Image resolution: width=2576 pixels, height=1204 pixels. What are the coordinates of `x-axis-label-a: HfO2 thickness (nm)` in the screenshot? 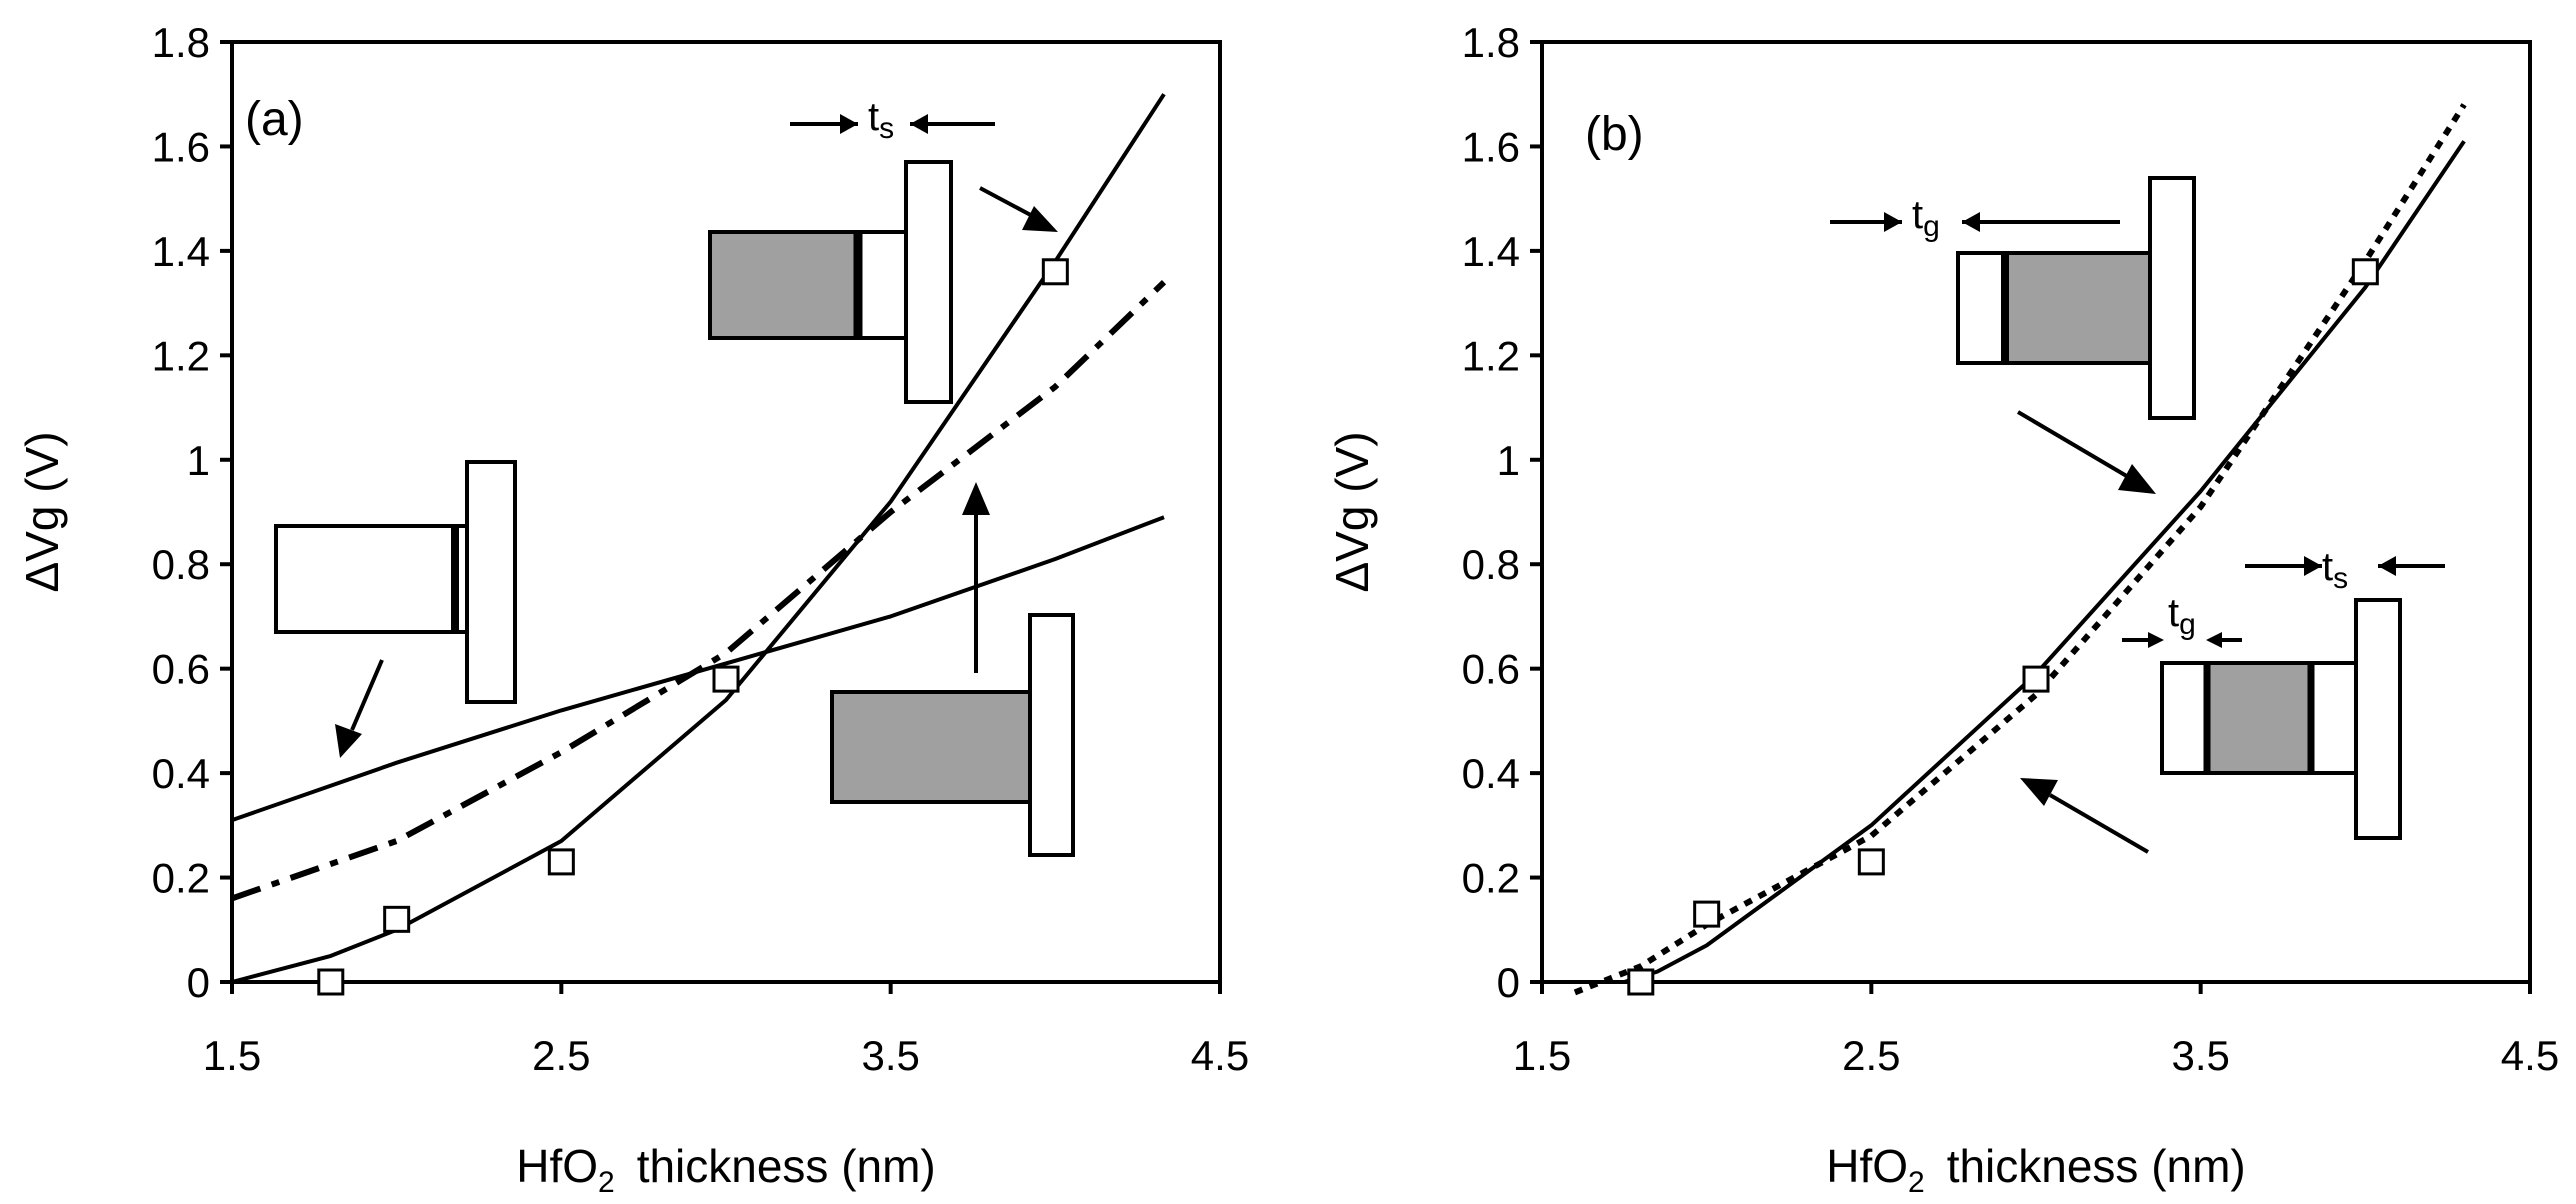 It's located at (726, 1169).